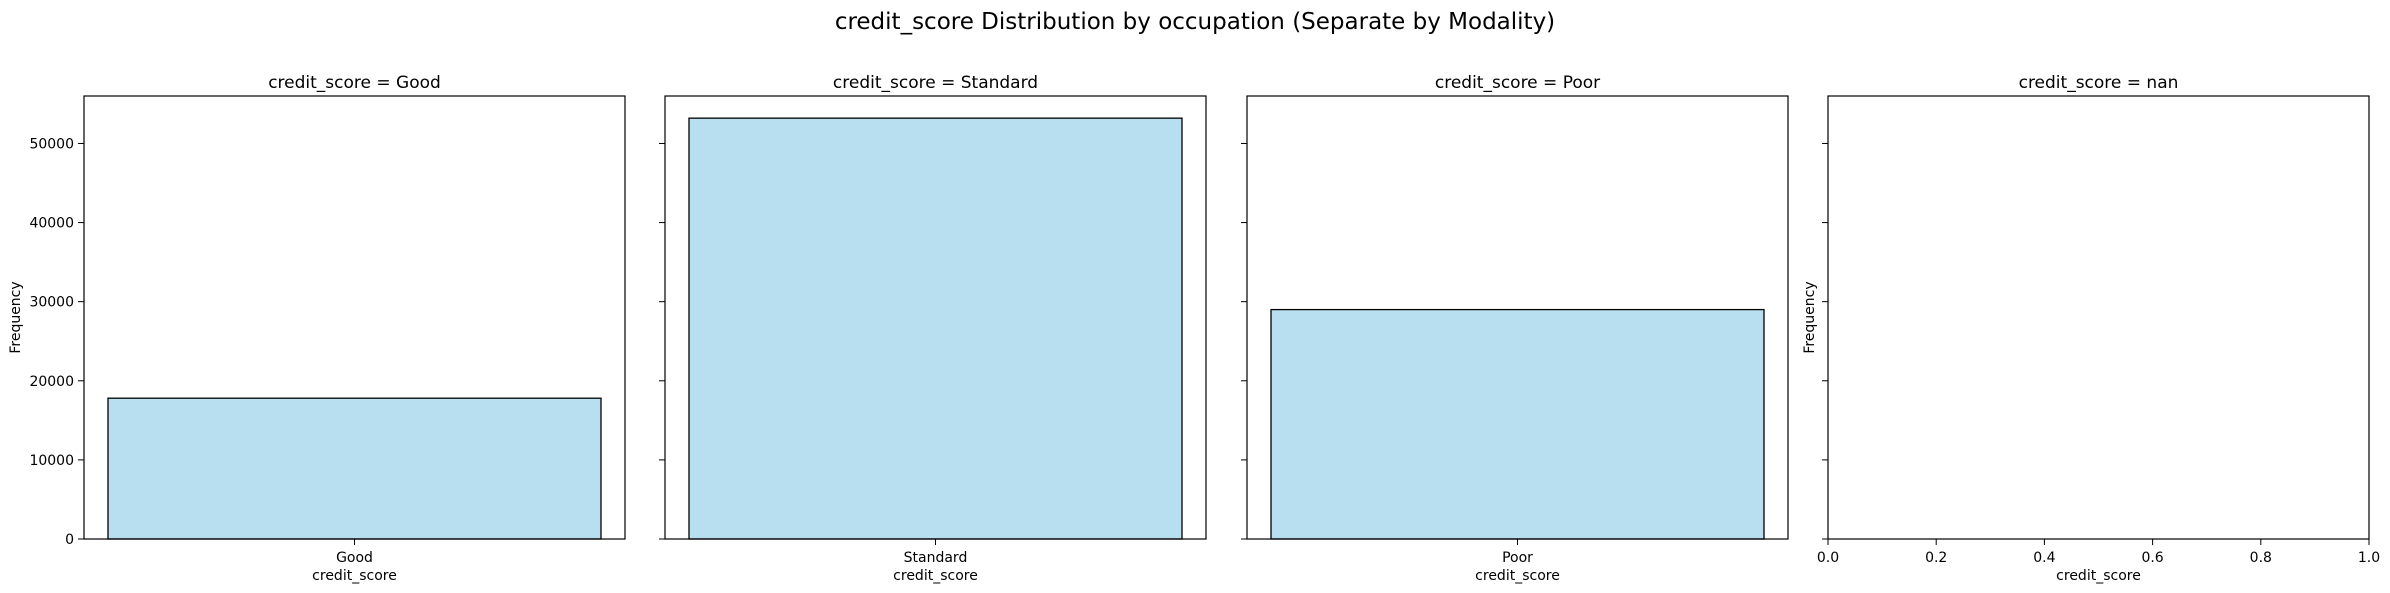 The image size is (2390, 593). Describe the element at coordinates (2261, 558) in the screenshot. I see `x-tick-label: 0.8` at that location.